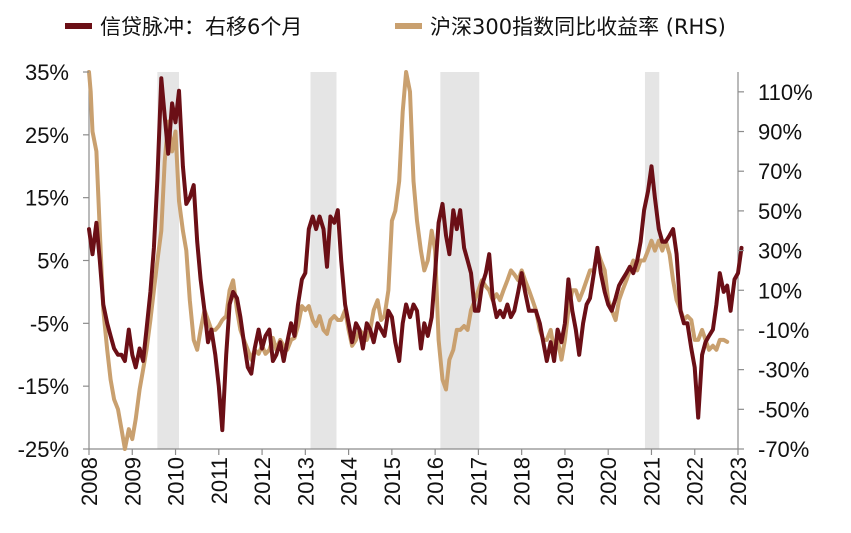 The width and height of the screenshot is (851, 533). I want to click on x-tick-label: 2017, so click(478, 481).